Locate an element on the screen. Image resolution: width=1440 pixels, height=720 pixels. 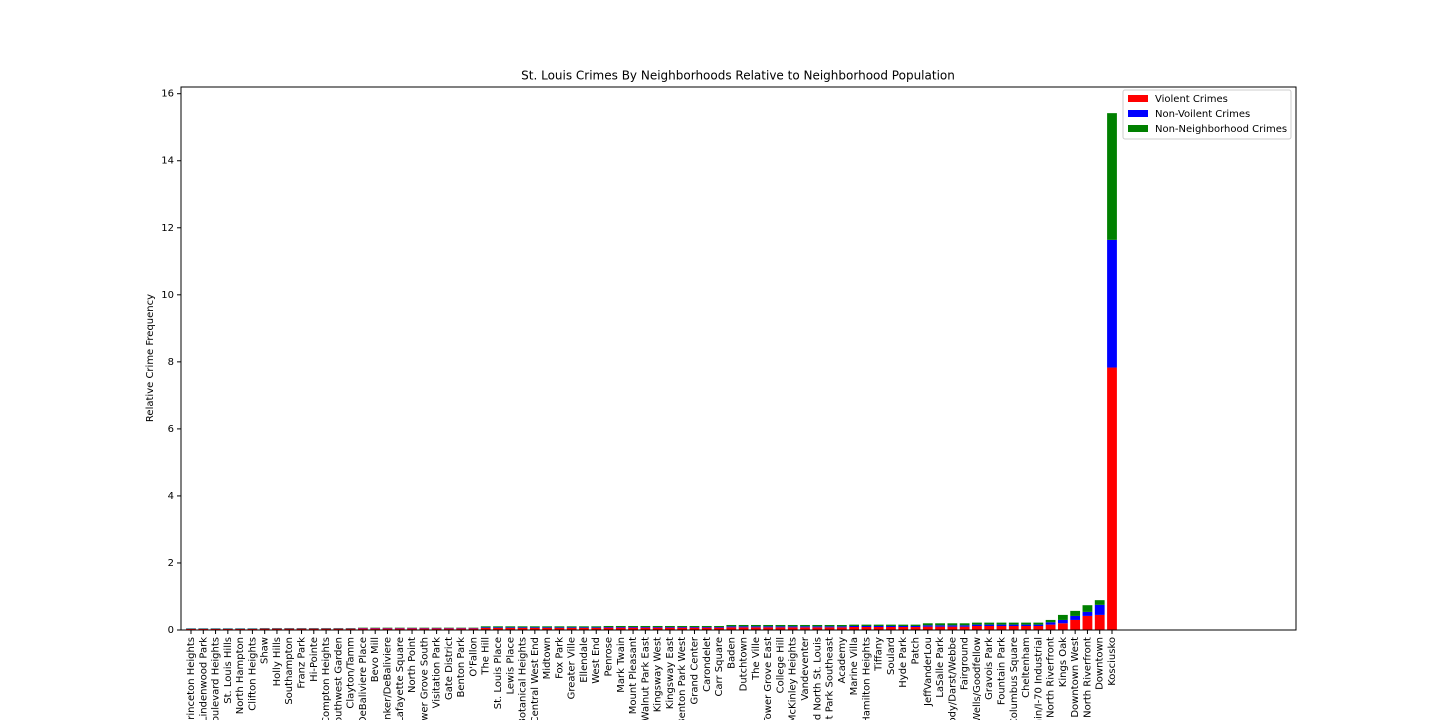
x-tick-label: Patch is located at coordinates (916, 650).